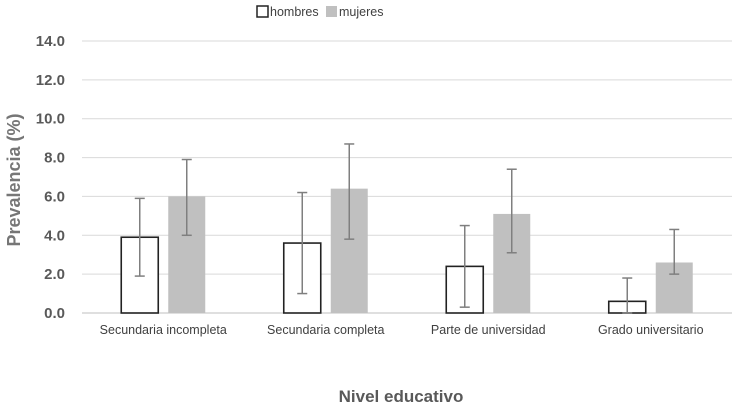 The width and height of the screenshot is (736, 408). Describe the element at coordinates (294, 12) in the screenshot. I see `legend-label-hombres: hombres` at that location.